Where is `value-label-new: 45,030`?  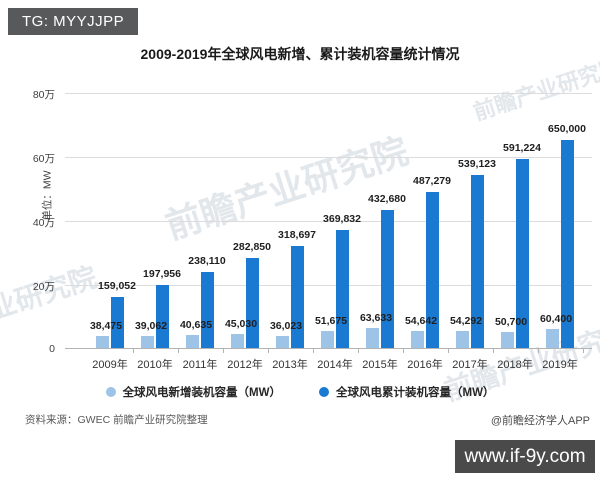
value-label-new: 45,030 is located at coordinates (241, 323).